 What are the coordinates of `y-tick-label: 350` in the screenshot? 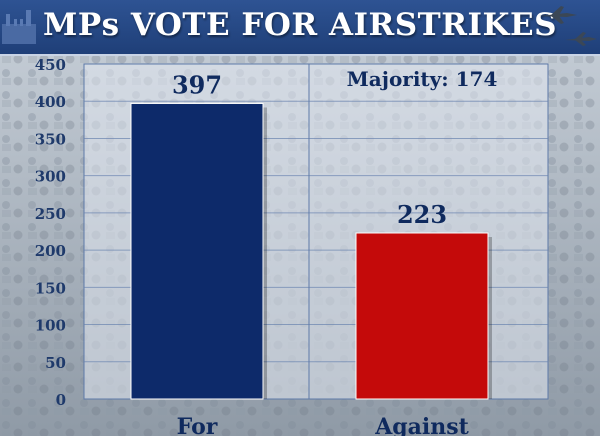 It's located at (50, 139).